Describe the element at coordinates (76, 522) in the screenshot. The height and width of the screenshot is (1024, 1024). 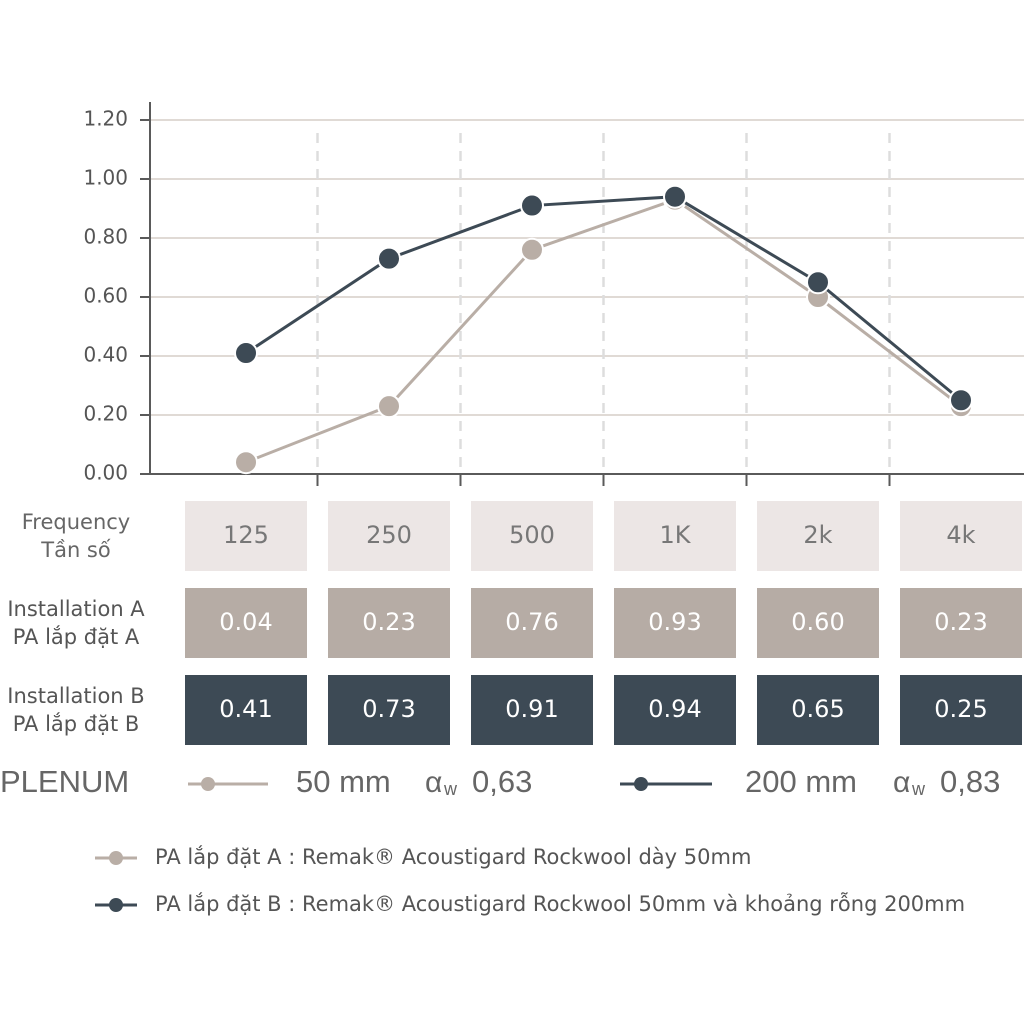
I see `row-header: Frequency` at that location.